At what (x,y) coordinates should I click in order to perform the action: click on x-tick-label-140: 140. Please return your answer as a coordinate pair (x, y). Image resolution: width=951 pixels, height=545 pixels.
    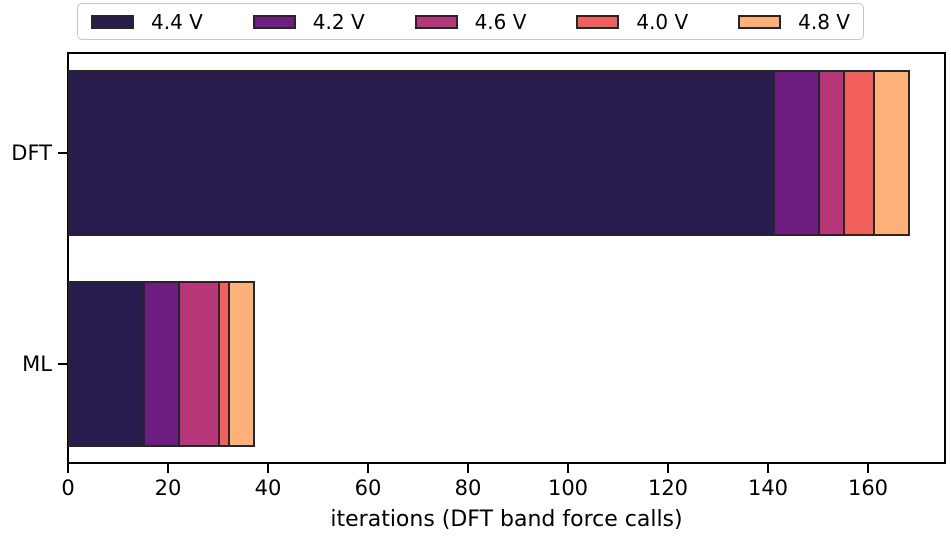
    Looking at the image, I should click on (768, 488).